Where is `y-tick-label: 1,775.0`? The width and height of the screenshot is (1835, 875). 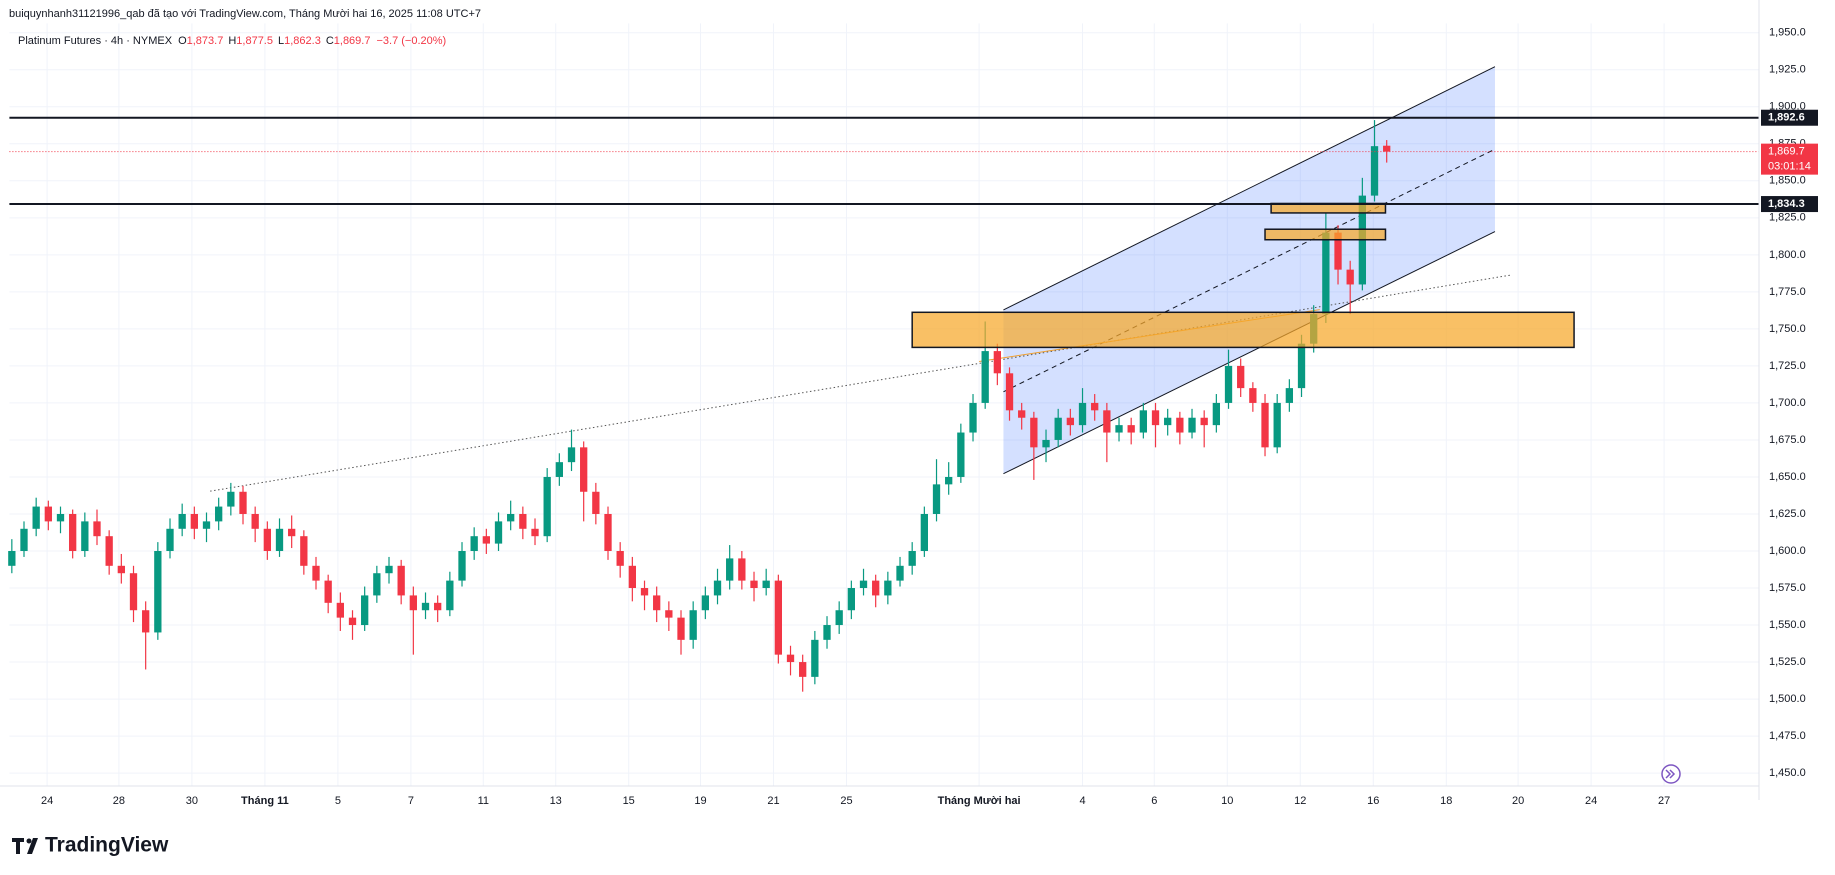
y-tick-label: 1,775.0 is located at coordinates (1787, 292).